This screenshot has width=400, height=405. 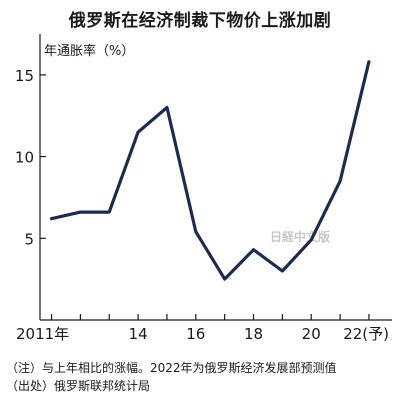 I want to click on y-axis-label: 年通胀率（%）, so click(x=89, y=51).